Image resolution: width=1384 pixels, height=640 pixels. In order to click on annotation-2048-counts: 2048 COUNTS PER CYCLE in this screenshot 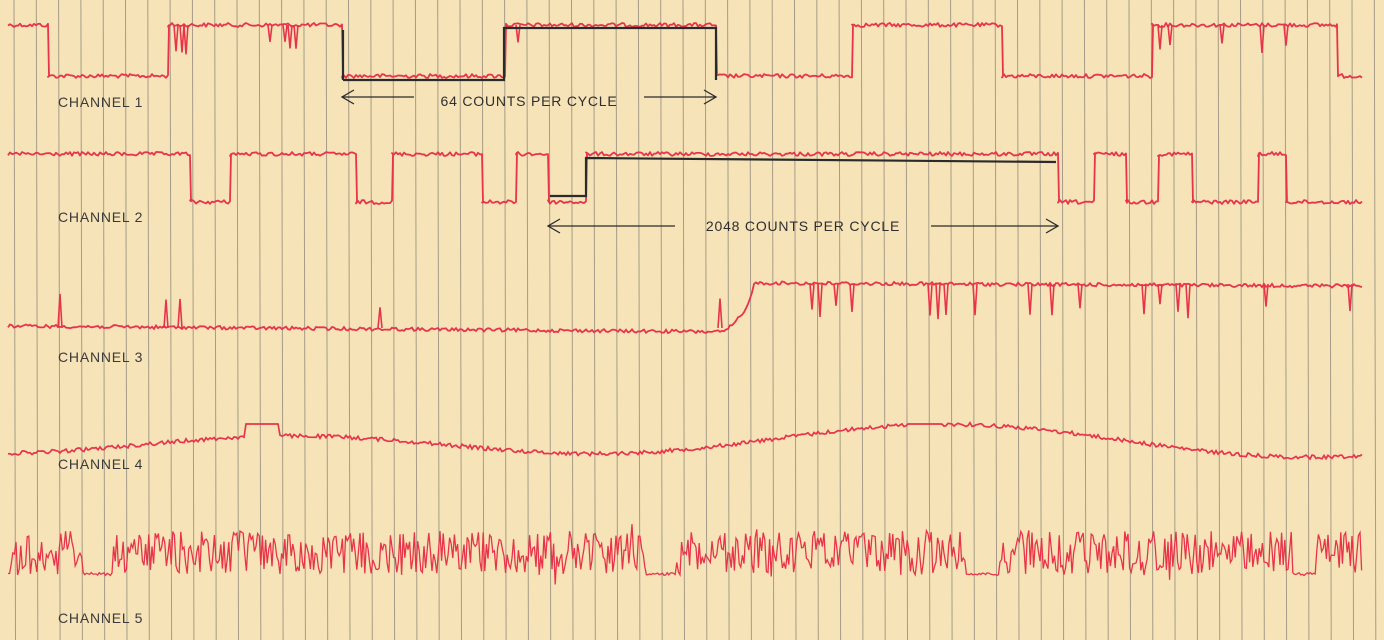, I will do `click(803, 226)`.